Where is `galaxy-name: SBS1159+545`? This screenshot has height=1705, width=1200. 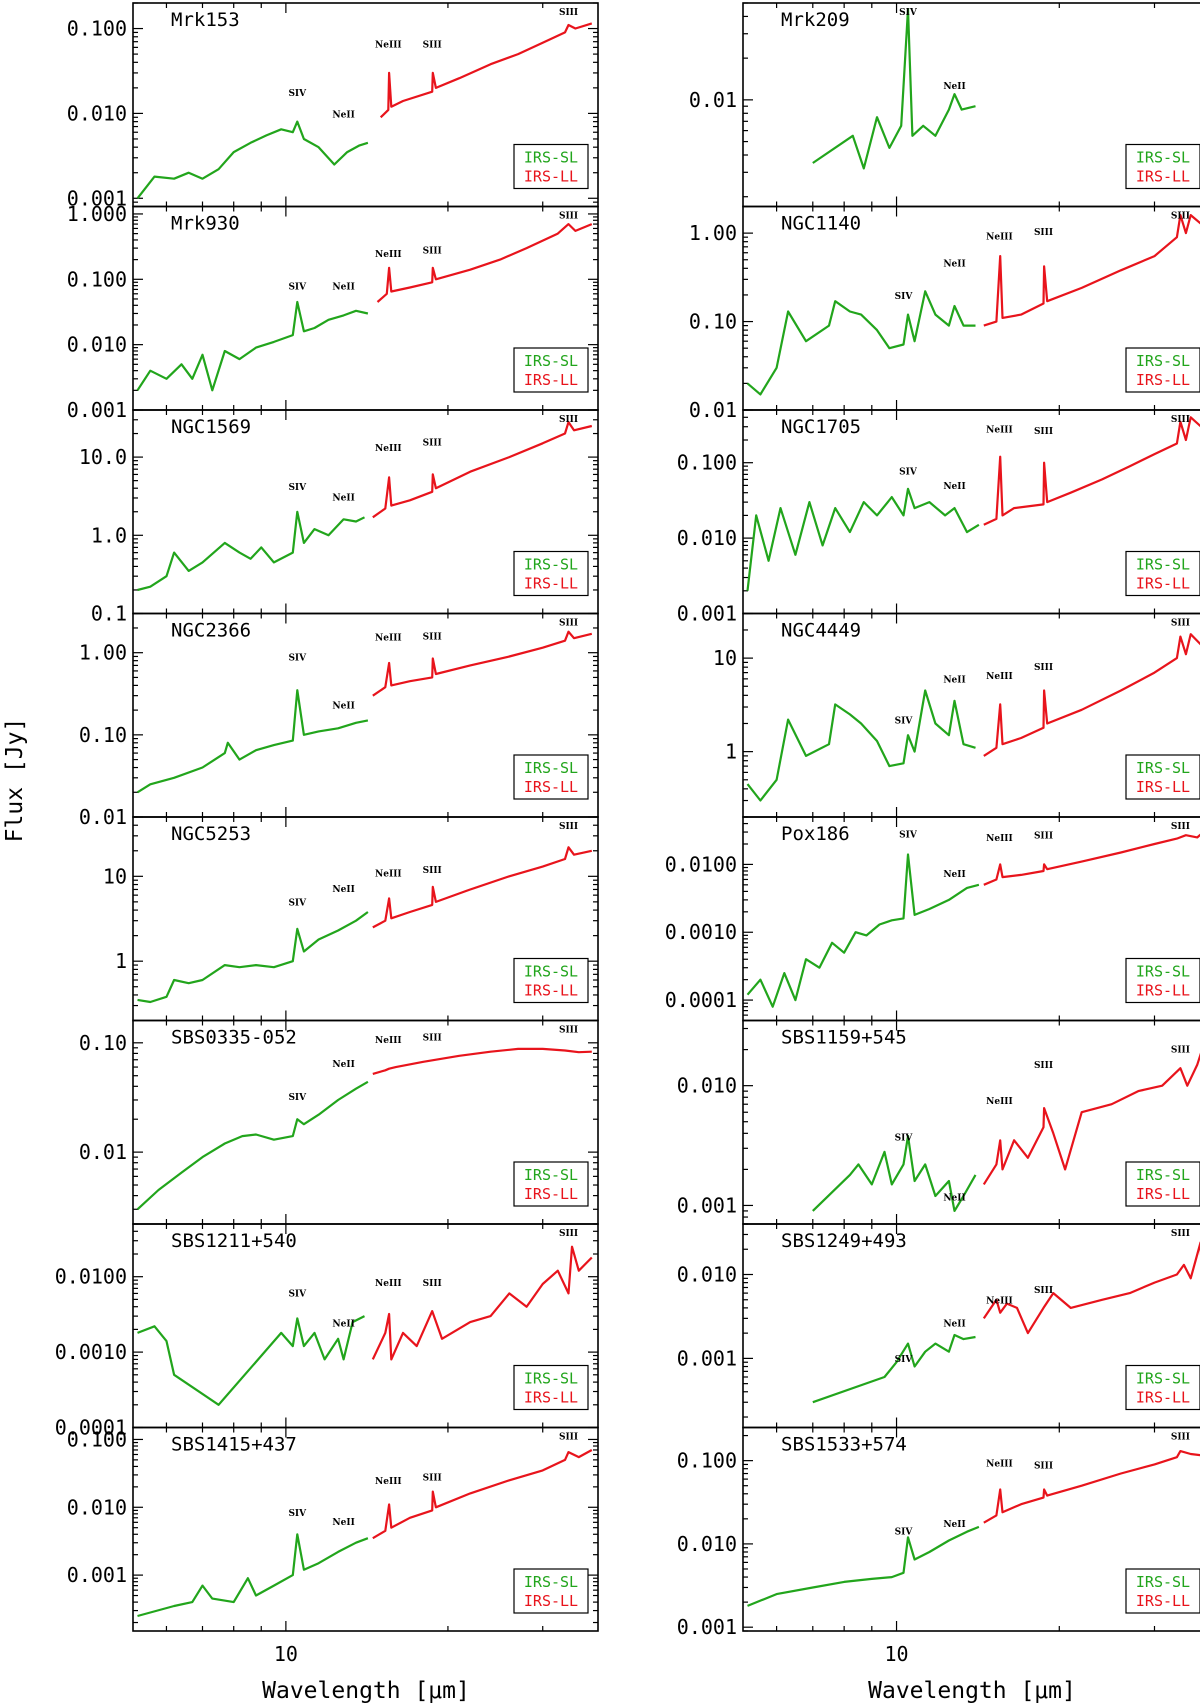 galaxy-name: SBS1159+545 is located at coordinates (844, 1038).